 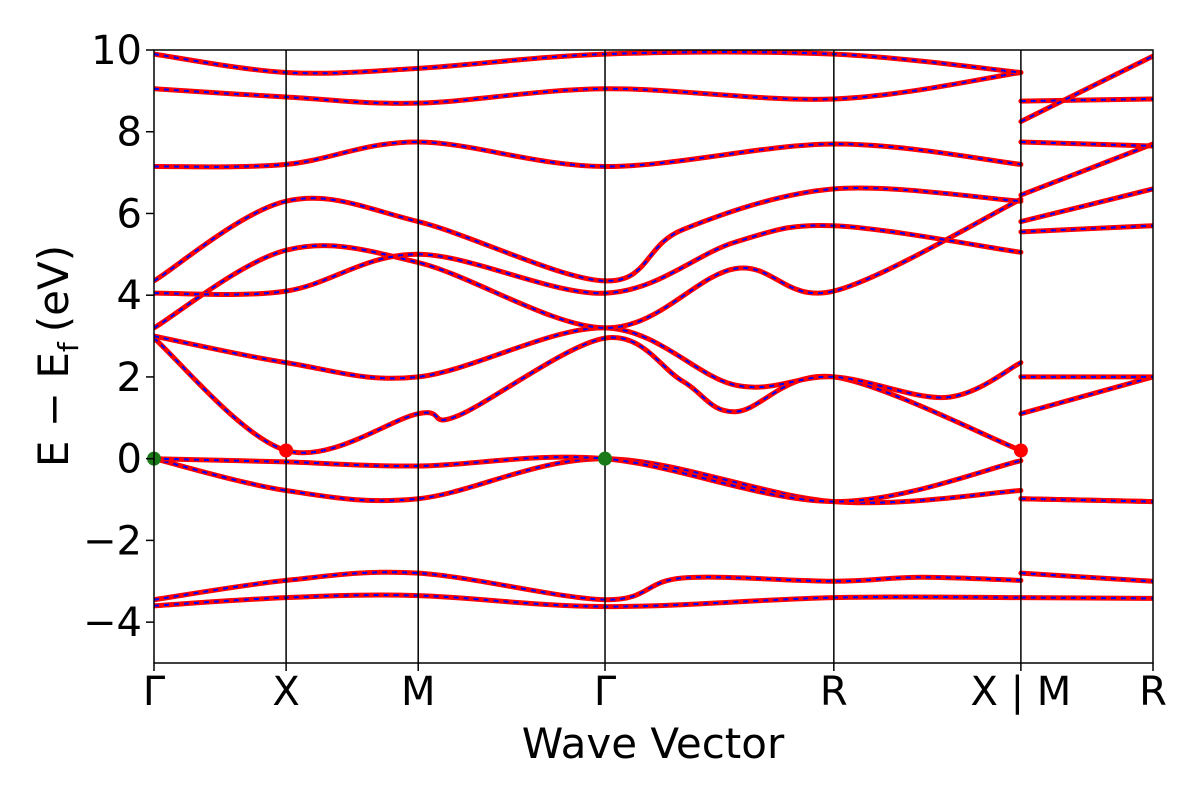 What do you see at coordinates (68, 346) in the screenshot?
I see `y-axis-title-sub: f` at bounding box center [68, 346].